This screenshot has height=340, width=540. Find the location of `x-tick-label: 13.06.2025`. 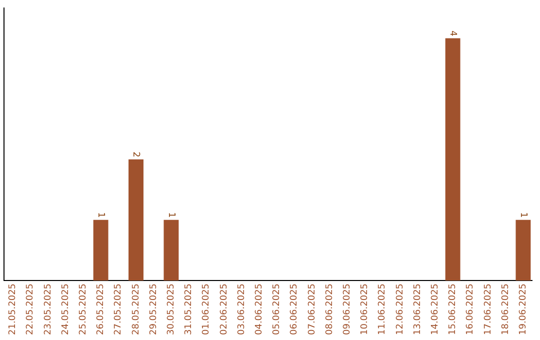

x-tick-label: 13.06.2025 is located at coordinates (417, 309).